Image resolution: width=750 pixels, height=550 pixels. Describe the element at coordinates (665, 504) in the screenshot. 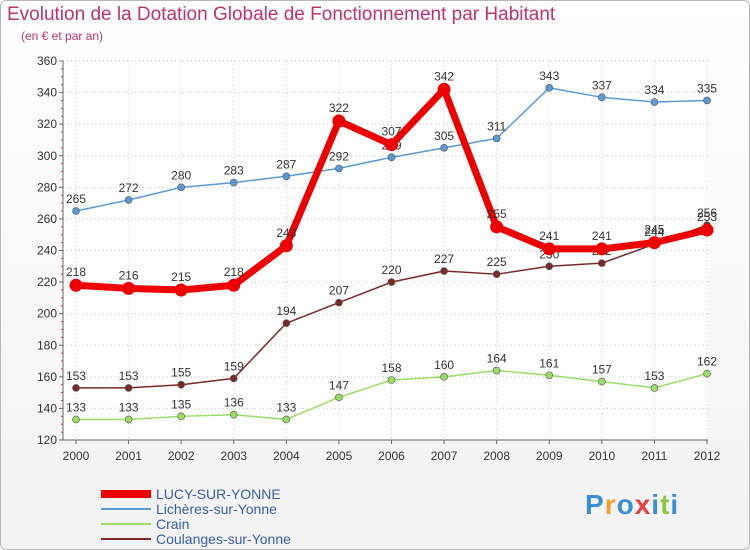

I see `logo-letter: t` at that location.